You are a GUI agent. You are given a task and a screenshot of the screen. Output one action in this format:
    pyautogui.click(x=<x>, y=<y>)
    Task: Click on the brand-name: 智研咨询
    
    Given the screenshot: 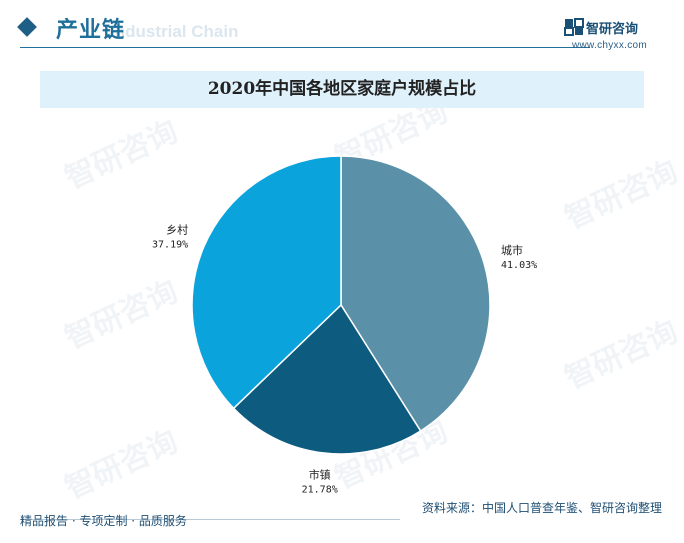 What is the action you would take?
    pyautogui.click(x=612, y=29)
    